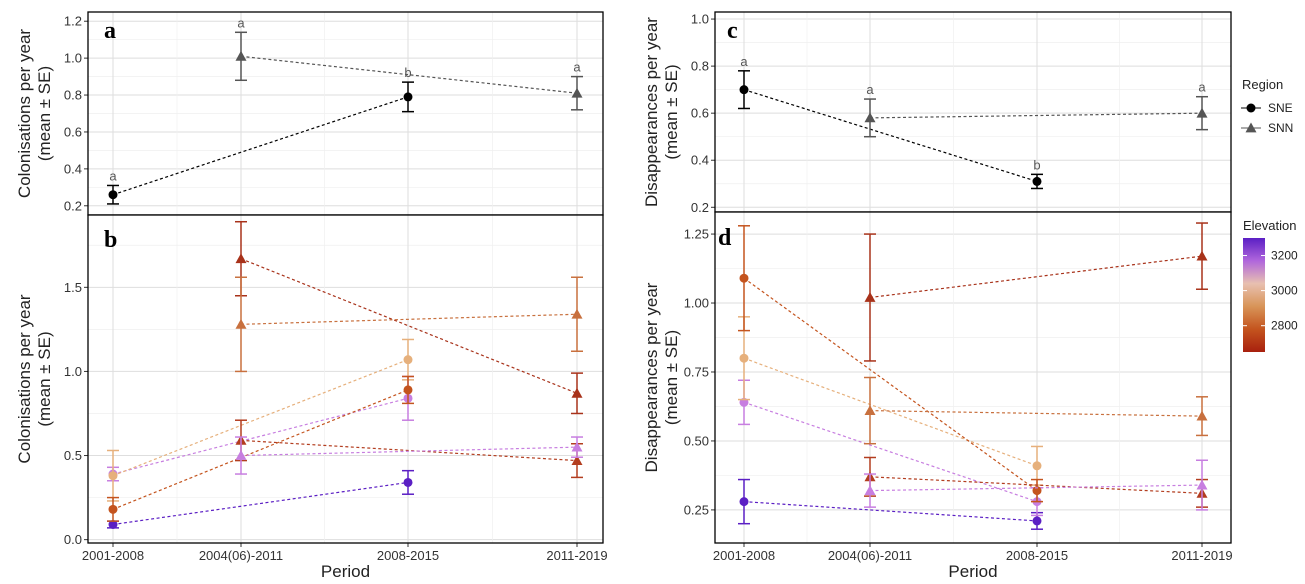 The image size is (1305, 584). I want to click on legend-elevation: Elevation 3200 3000 2800, so click(1270, 285).